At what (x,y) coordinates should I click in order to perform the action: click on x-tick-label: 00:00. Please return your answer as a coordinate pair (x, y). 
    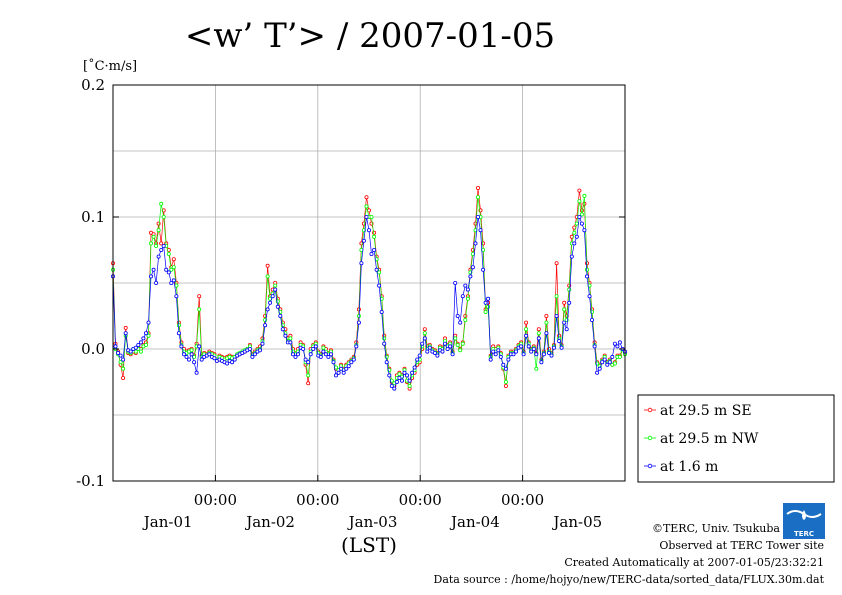
    Looking at the image, I should click on (317, 500).